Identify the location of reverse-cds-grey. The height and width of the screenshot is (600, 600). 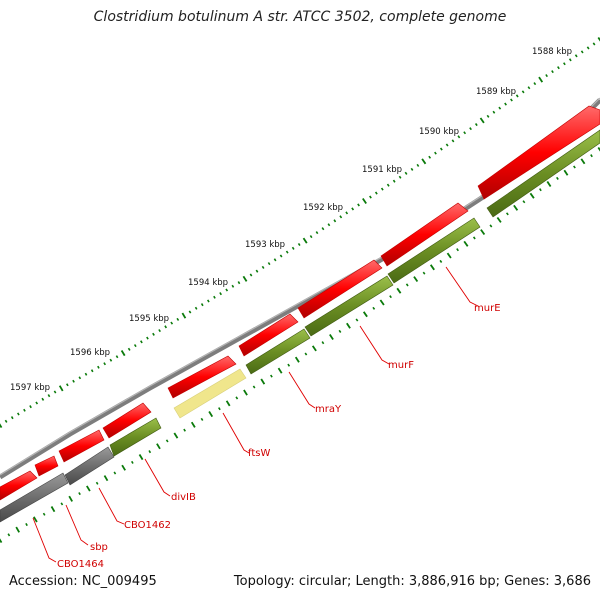
(89, 466).